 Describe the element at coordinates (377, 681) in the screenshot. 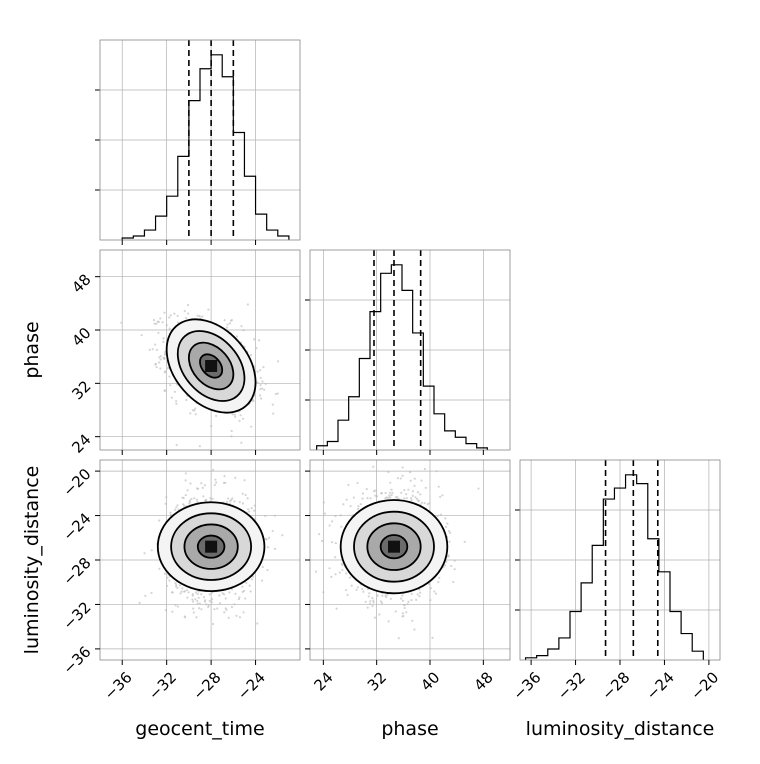

I see `x-tick-label: 32` at that location.